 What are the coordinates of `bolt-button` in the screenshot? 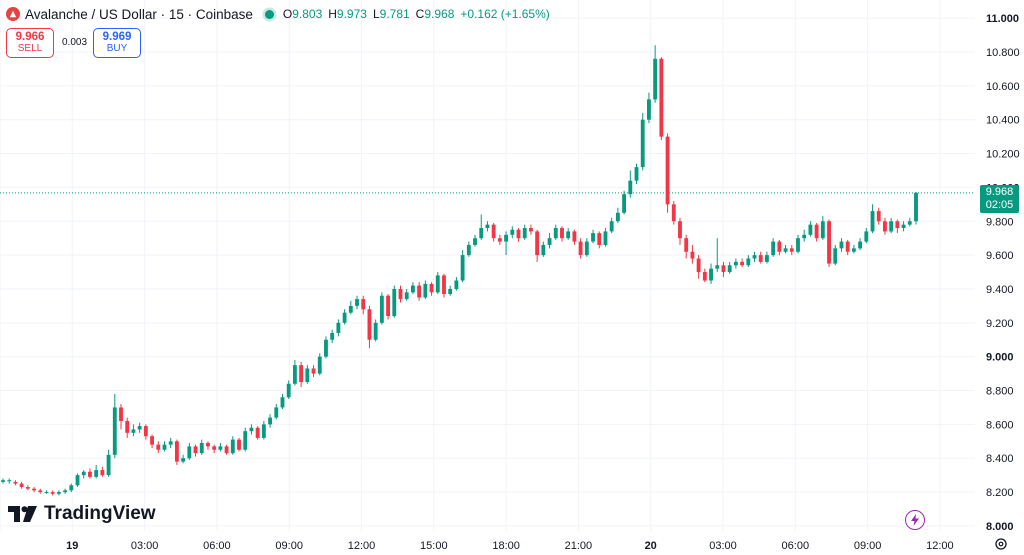 It's located at (915, 520).